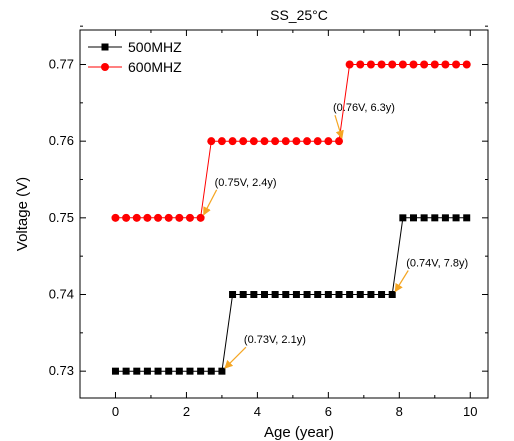 Image resolution: width=514 pixels, height=441 pixels. I want to click on x-axis-label: Age (year), so click(299, 432).